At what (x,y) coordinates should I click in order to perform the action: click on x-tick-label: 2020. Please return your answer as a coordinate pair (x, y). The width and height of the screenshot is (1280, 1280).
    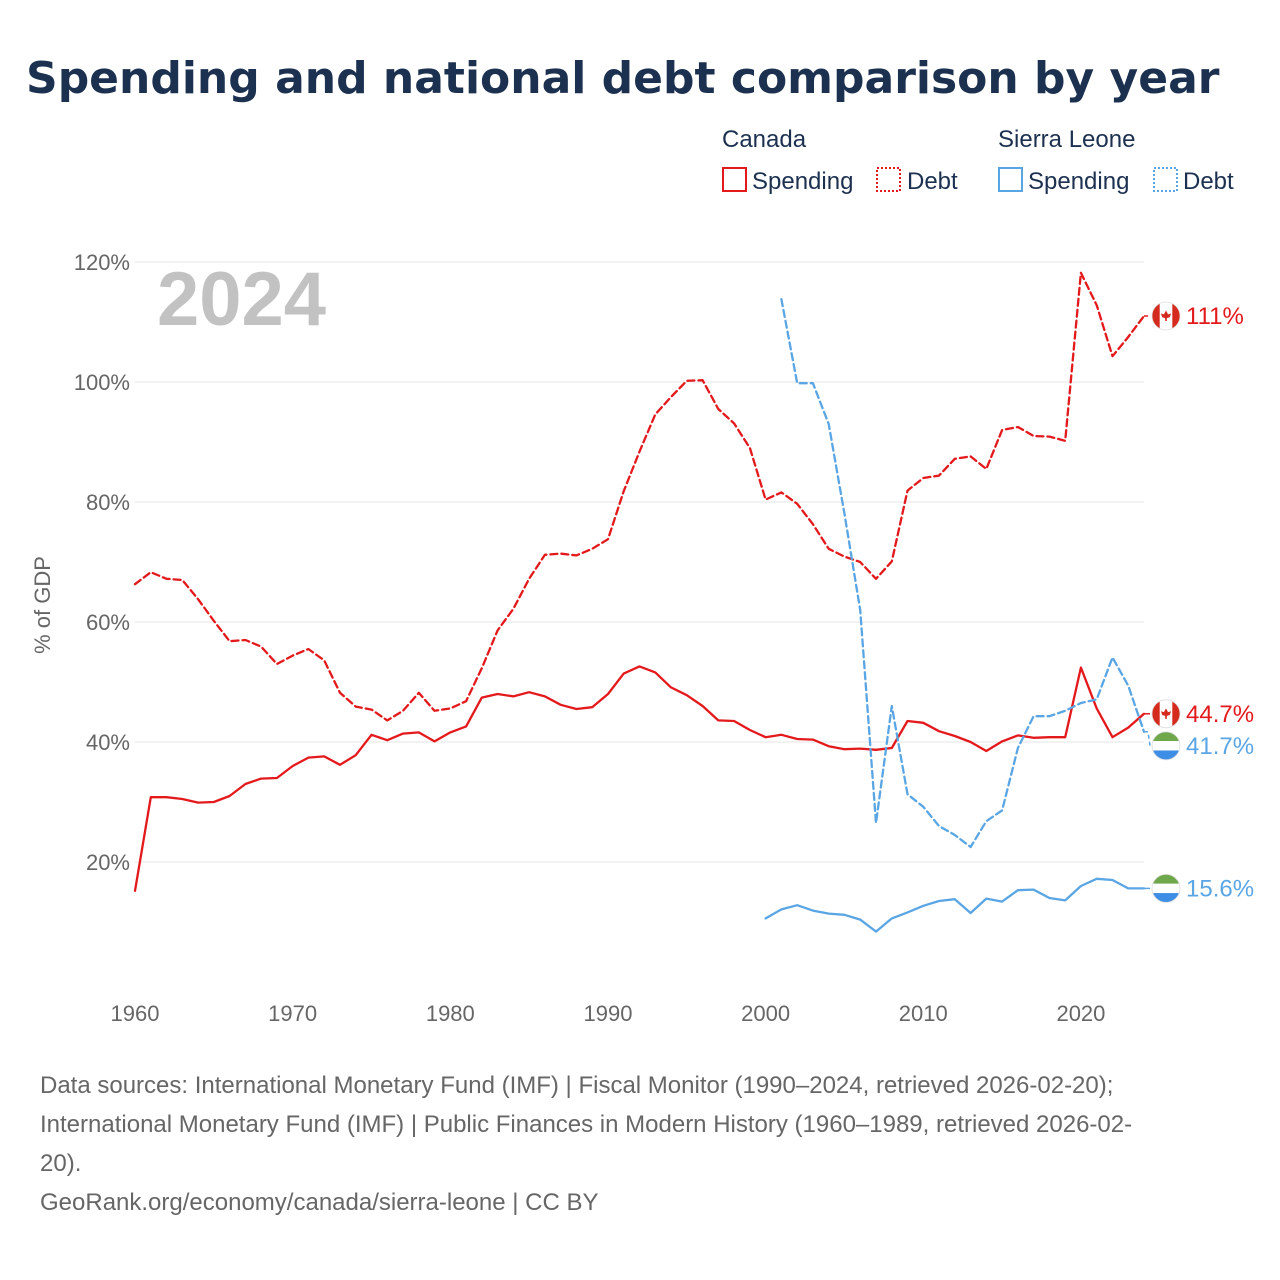
    Looking at the image, I should click on (1080, 1013).